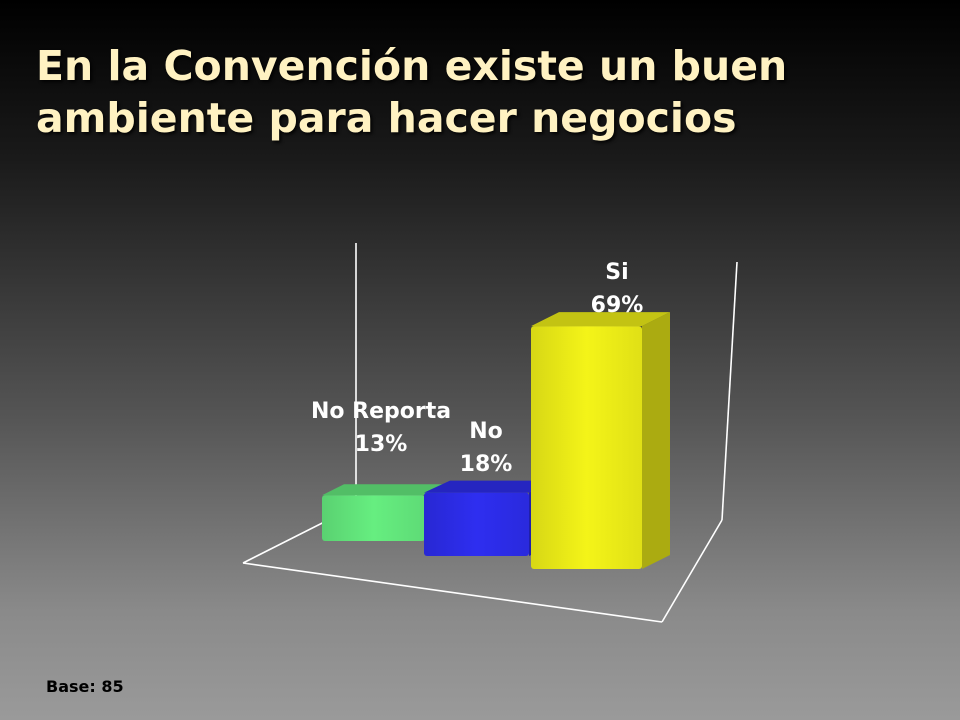 This screenshot has height=720, width=960. I want to click on data-label-no-category: No, so click(486, 431).